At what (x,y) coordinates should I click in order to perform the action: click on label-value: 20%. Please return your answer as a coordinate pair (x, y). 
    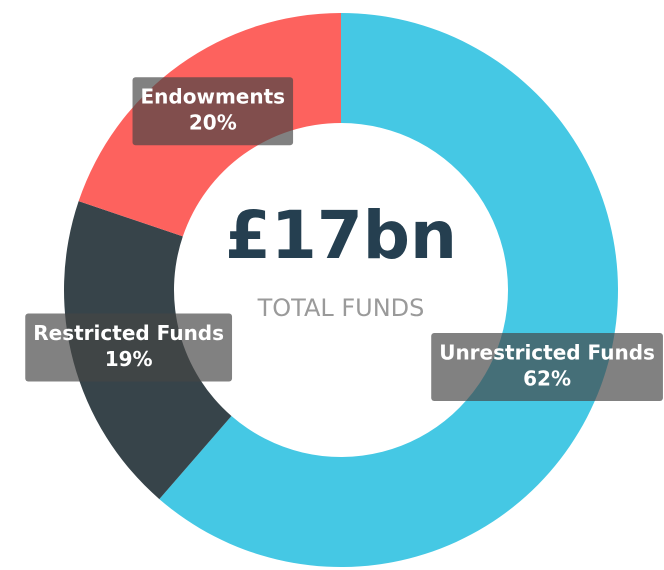
    Looking at the image, I should click on (213, 123).